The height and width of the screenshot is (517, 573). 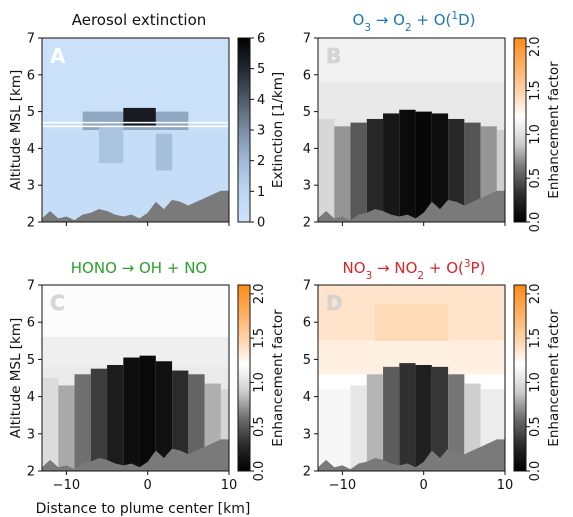 What do you see at coordinates (261, 69) in the screenshot?
I see `colorbar-tick-label: 5` at bounding box center [261, 69].